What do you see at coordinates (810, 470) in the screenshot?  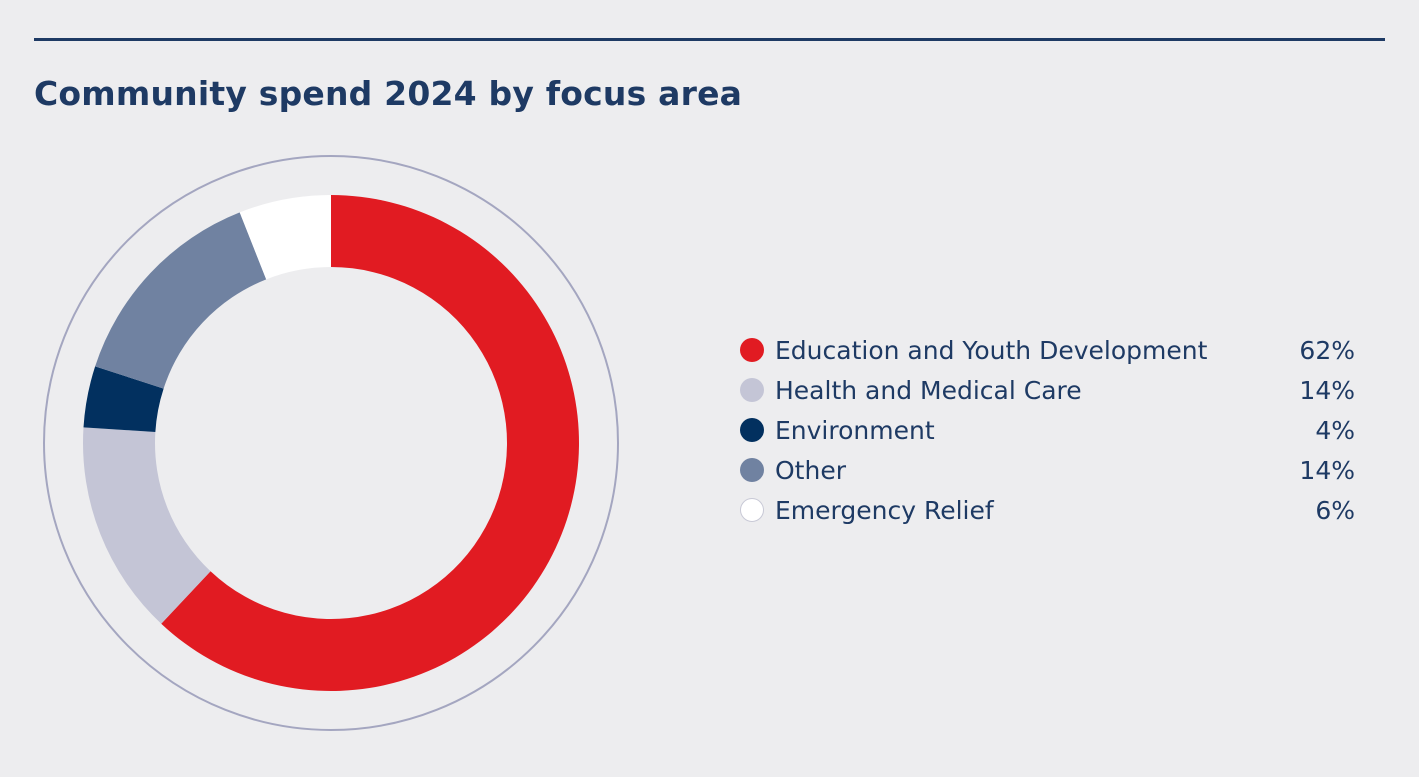 I see `legend-label: Other` at bounding box center [810, 470].